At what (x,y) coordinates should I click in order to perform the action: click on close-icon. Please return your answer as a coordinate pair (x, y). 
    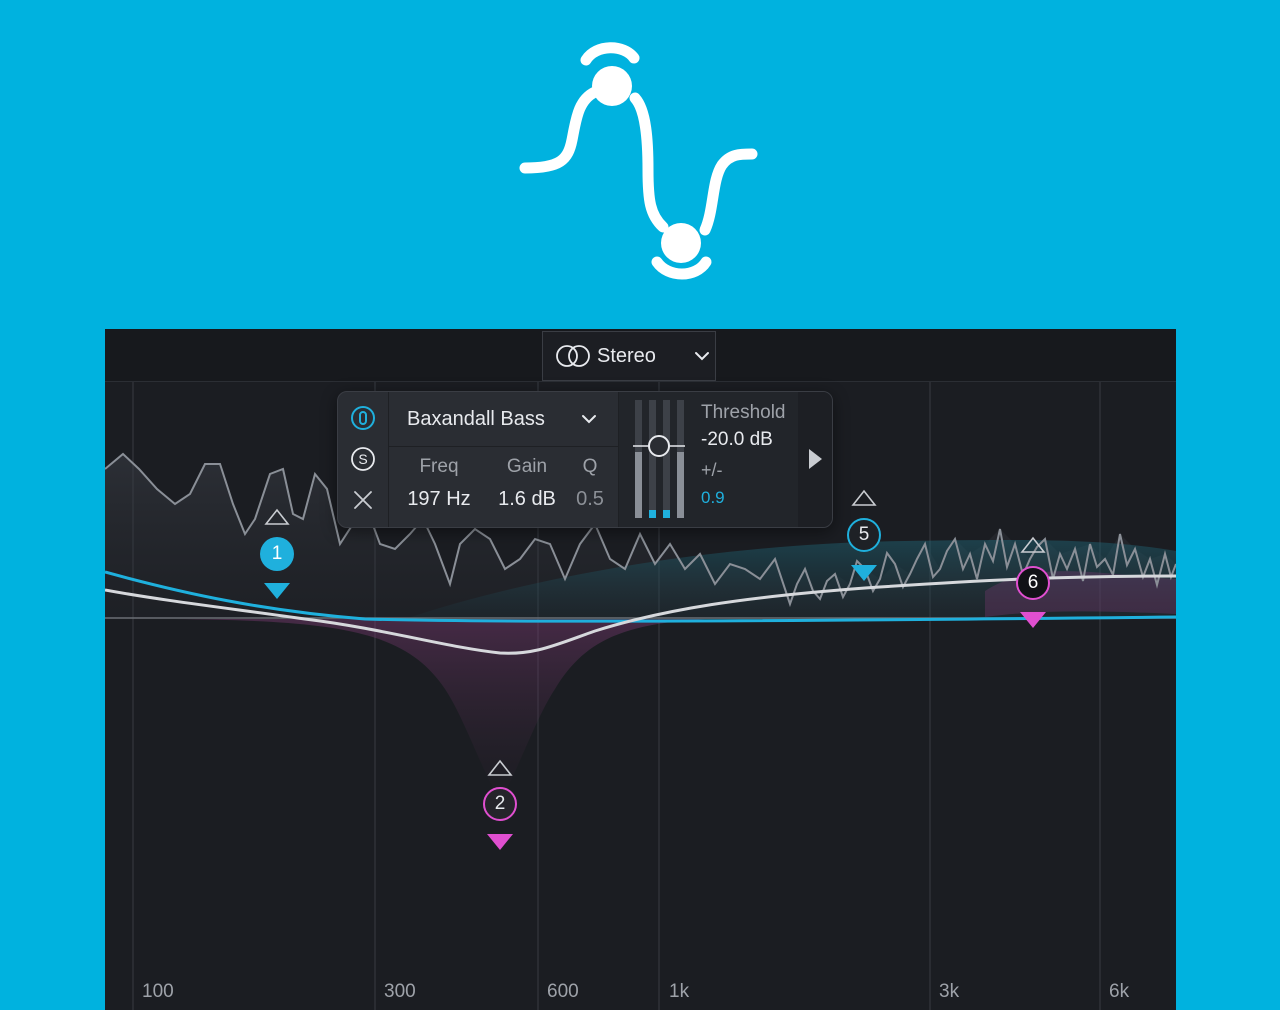
    Looking at the image, I should click on (363, 500).